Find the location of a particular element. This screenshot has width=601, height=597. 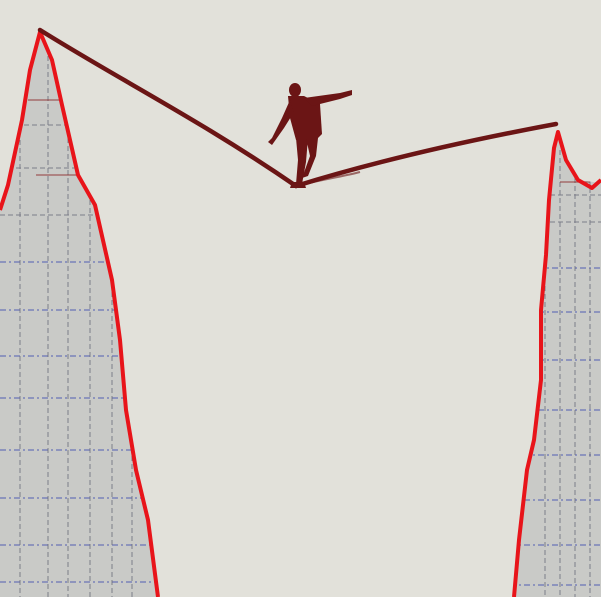

right-mountain is located at coordinates (556, 363).